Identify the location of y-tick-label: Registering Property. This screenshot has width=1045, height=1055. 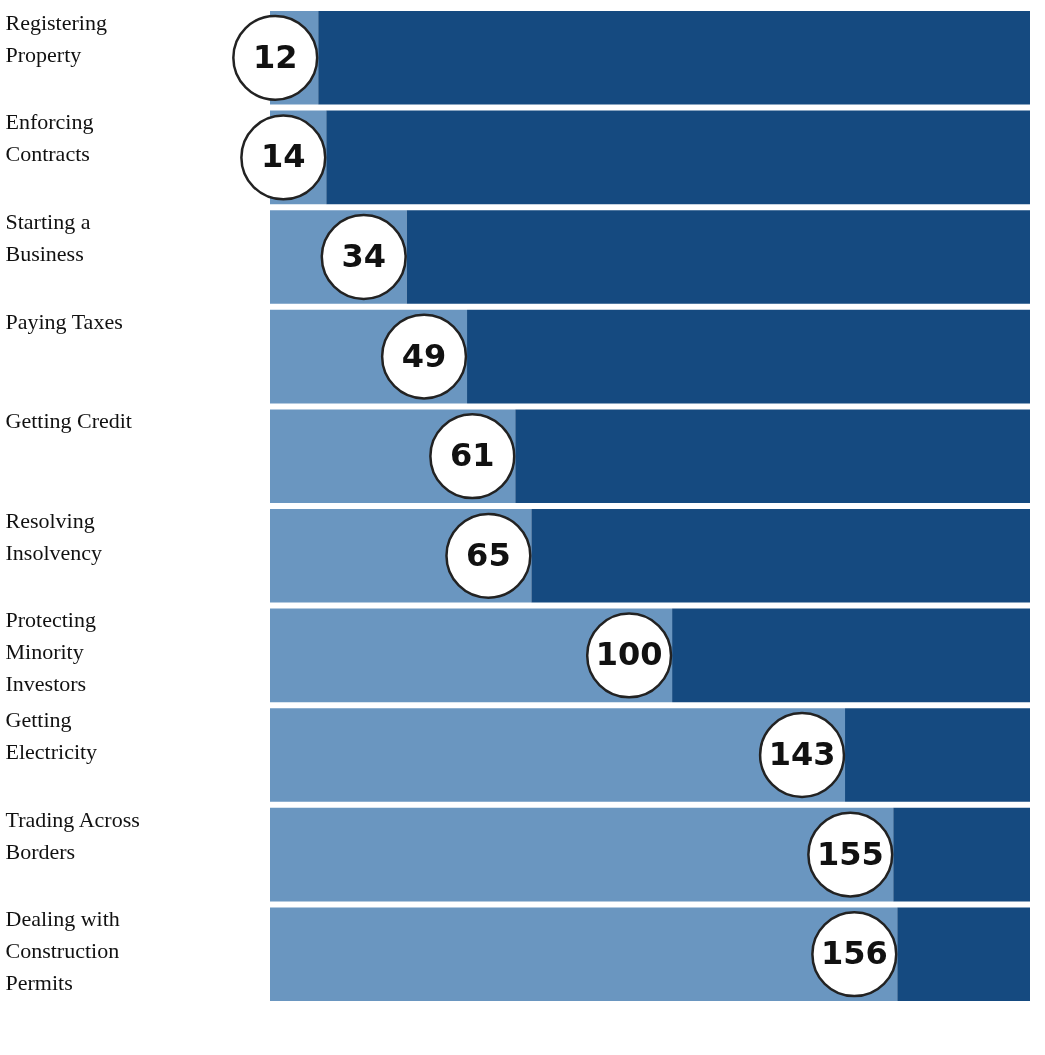
(56, 38).